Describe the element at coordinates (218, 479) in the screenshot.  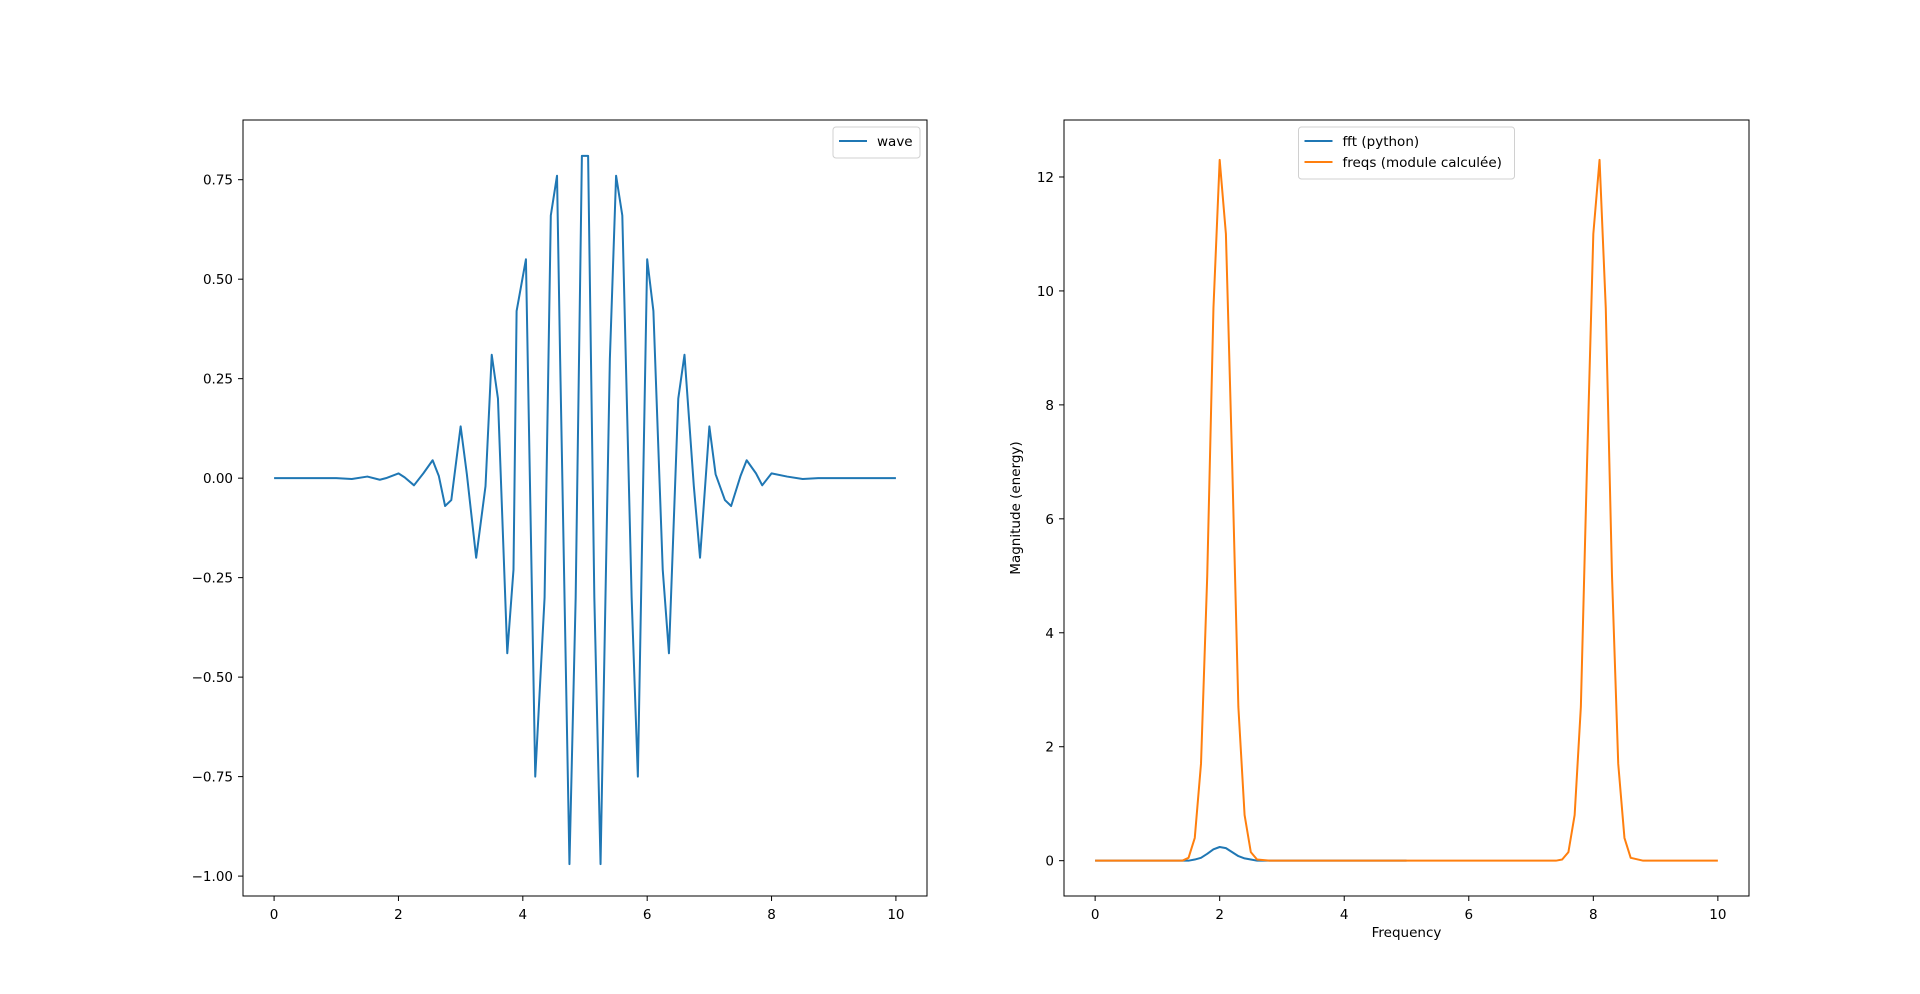
I see `y-tick-label: 0.00` at that location.